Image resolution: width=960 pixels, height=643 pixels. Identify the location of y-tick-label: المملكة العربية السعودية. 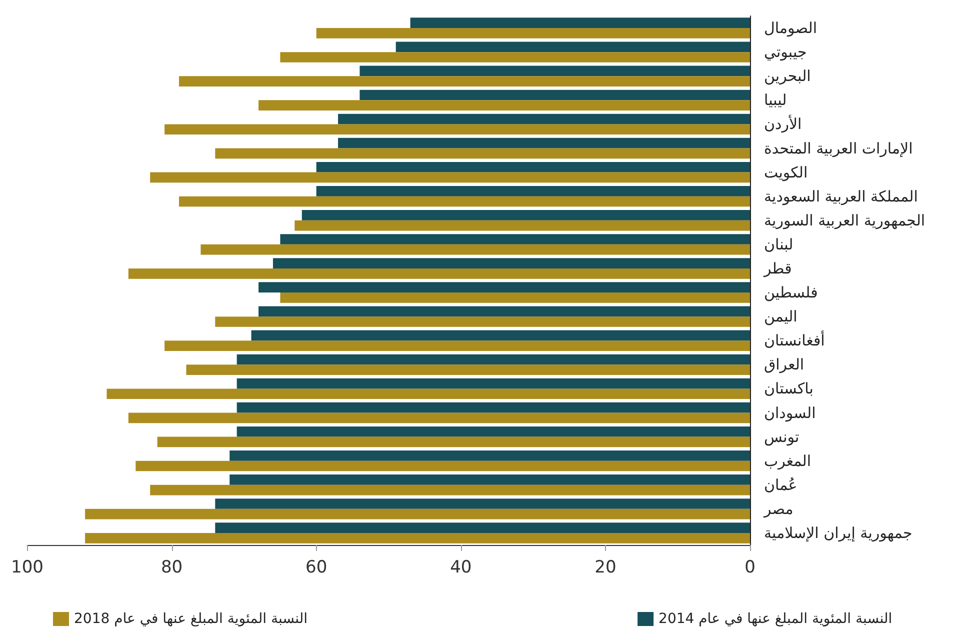
(841, 196).